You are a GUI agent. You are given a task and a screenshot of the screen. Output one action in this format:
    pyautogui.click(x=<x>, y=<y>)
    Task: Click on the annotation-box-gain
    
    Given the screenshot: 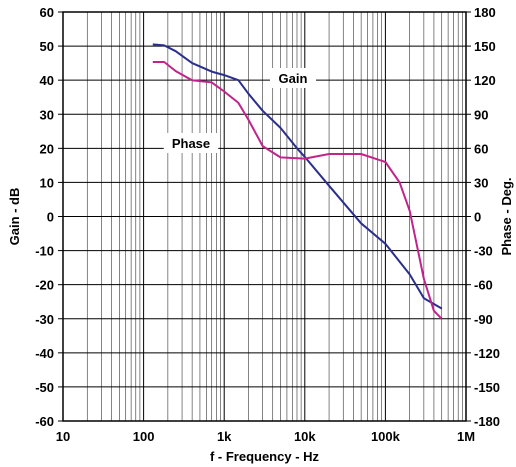 What is the action you would take?
    pyautogui.click(x=293, y=78)
    